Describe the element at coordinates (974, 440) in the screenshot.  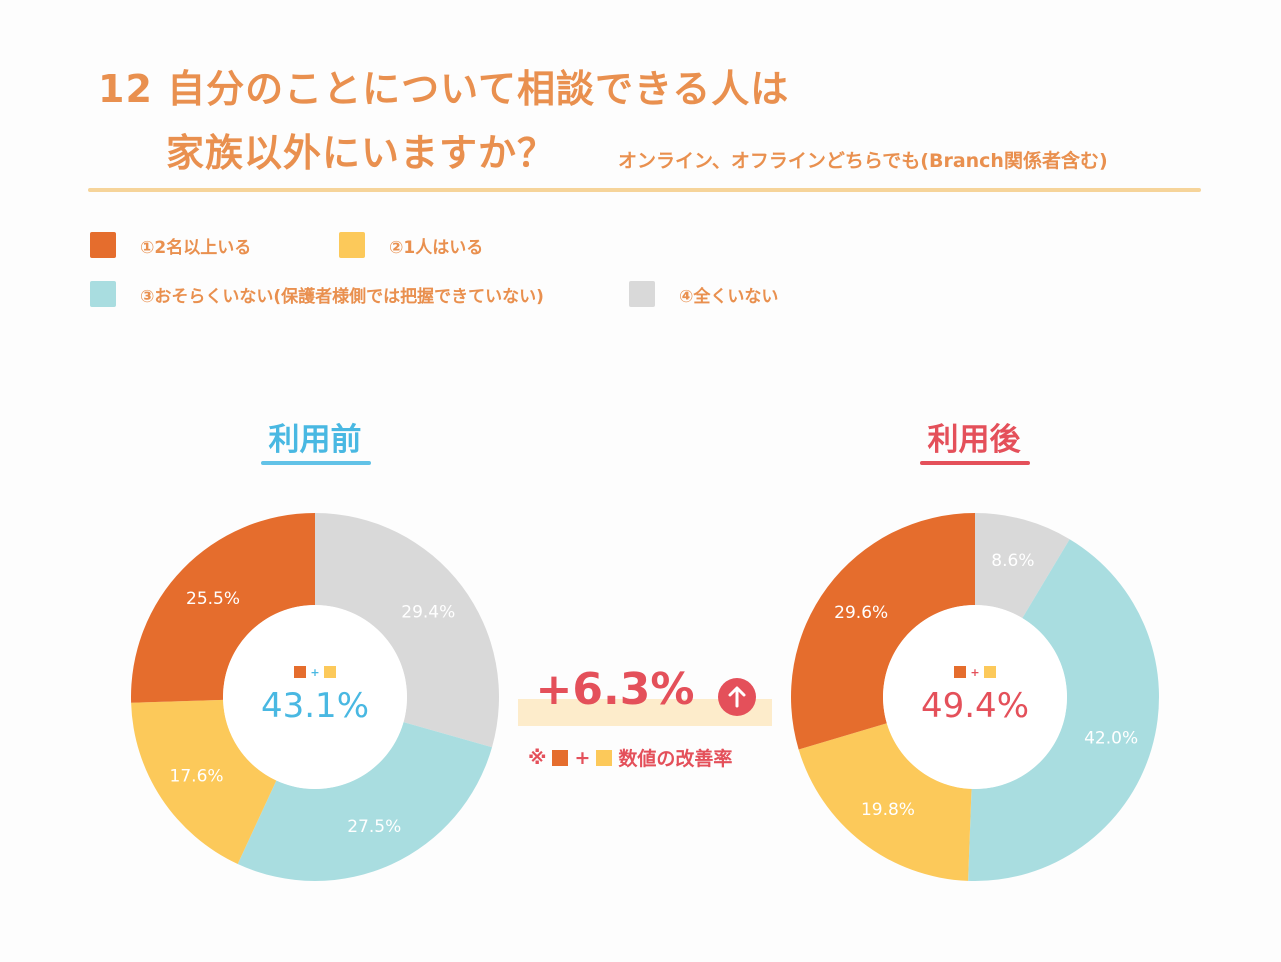
I see `after-panel-title: 利用後` at that location.